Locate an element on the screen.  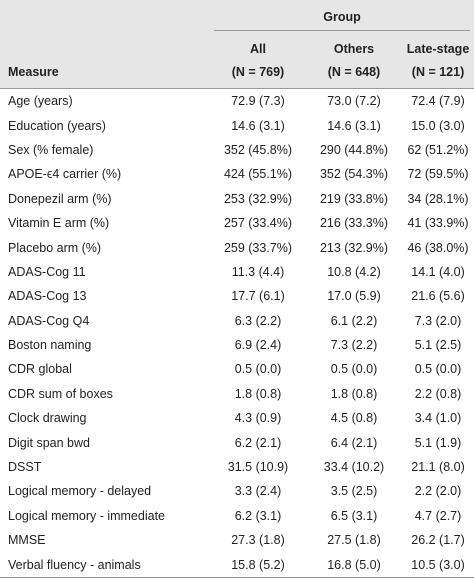
cell-value: 34 (28.1%) is located at coordinates (438, 198).